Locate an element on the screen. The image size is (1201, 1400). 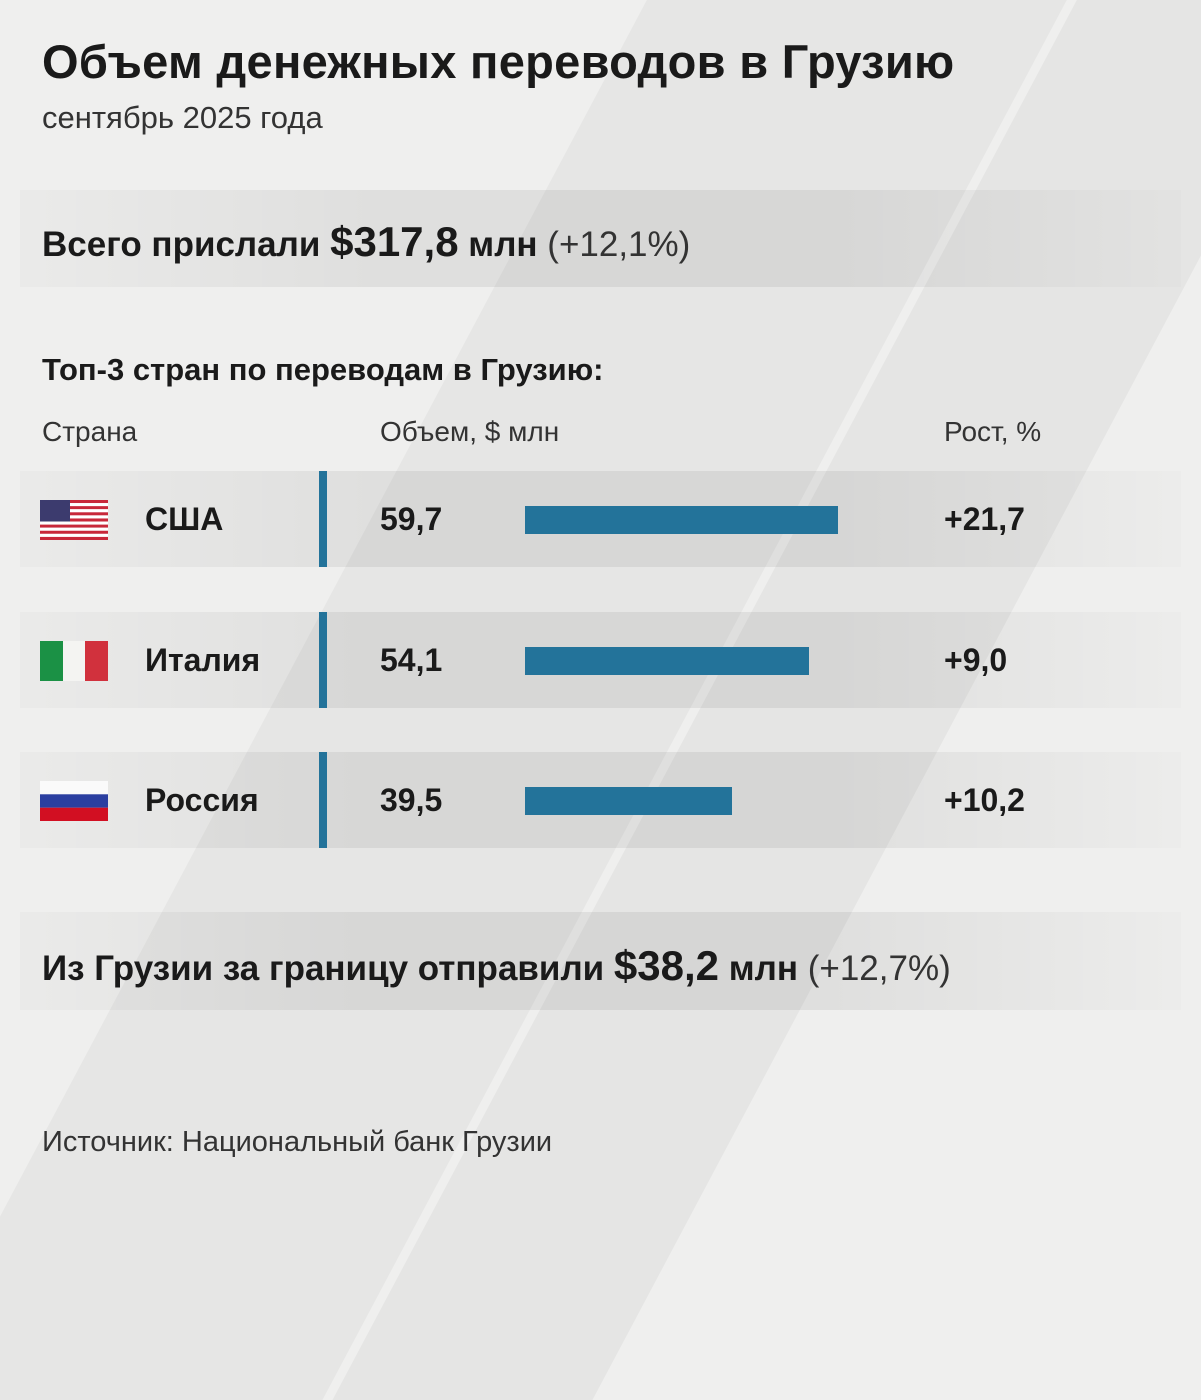
country-name: Италия is located at coordinates (203, 660).